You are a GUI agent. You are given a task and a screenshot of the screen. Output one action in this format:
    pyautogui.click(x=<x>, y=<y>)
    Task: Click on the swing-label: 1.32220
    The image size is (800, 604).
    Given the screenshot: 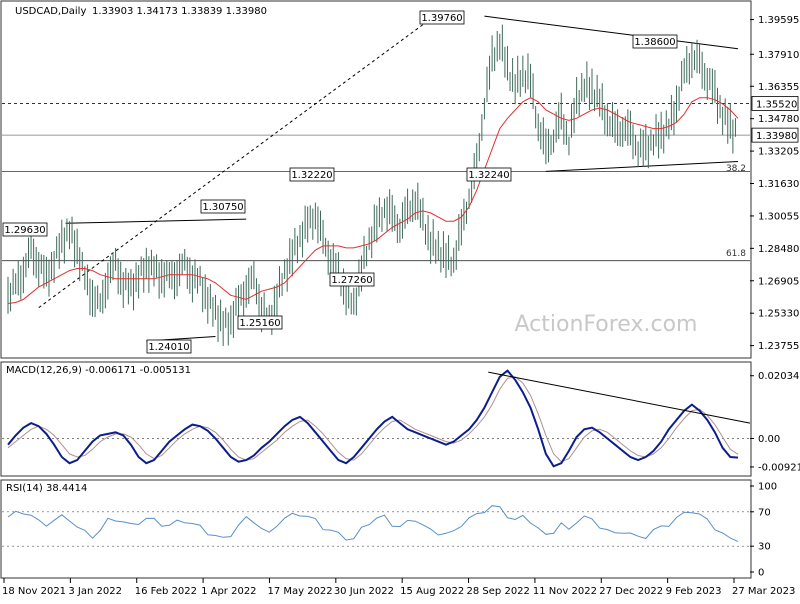 What is the action you would take?
    pyautogui.click(x=311, y=175)
    